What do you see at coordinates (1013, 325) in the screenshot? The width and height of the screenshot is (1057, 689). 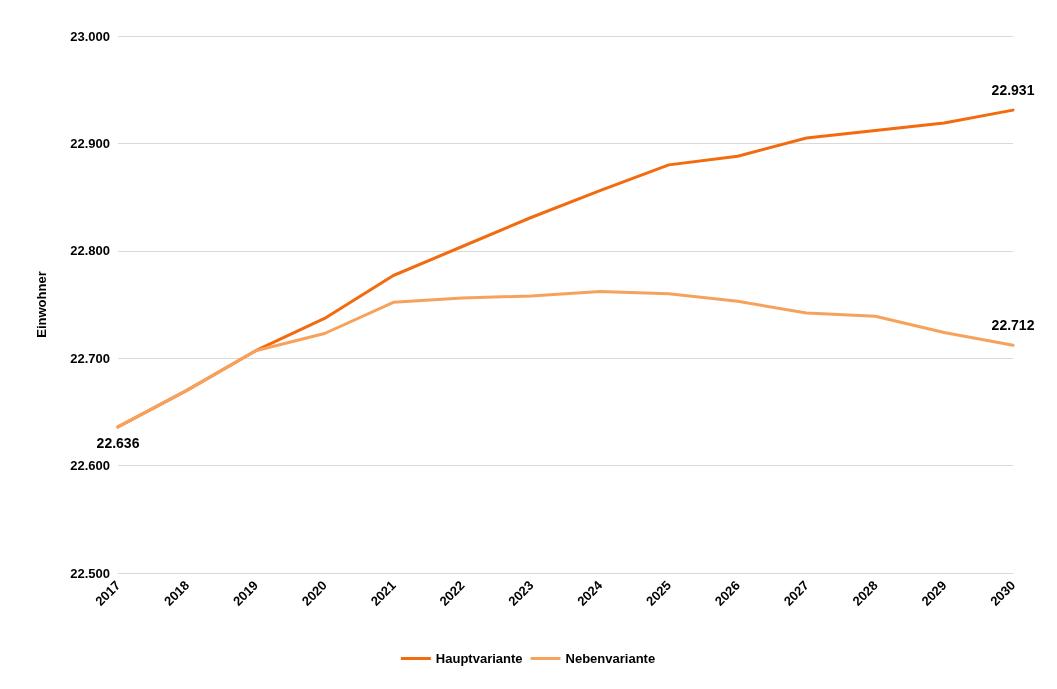 I see `data-label: 22.712` at bounding box center [1013, 325].